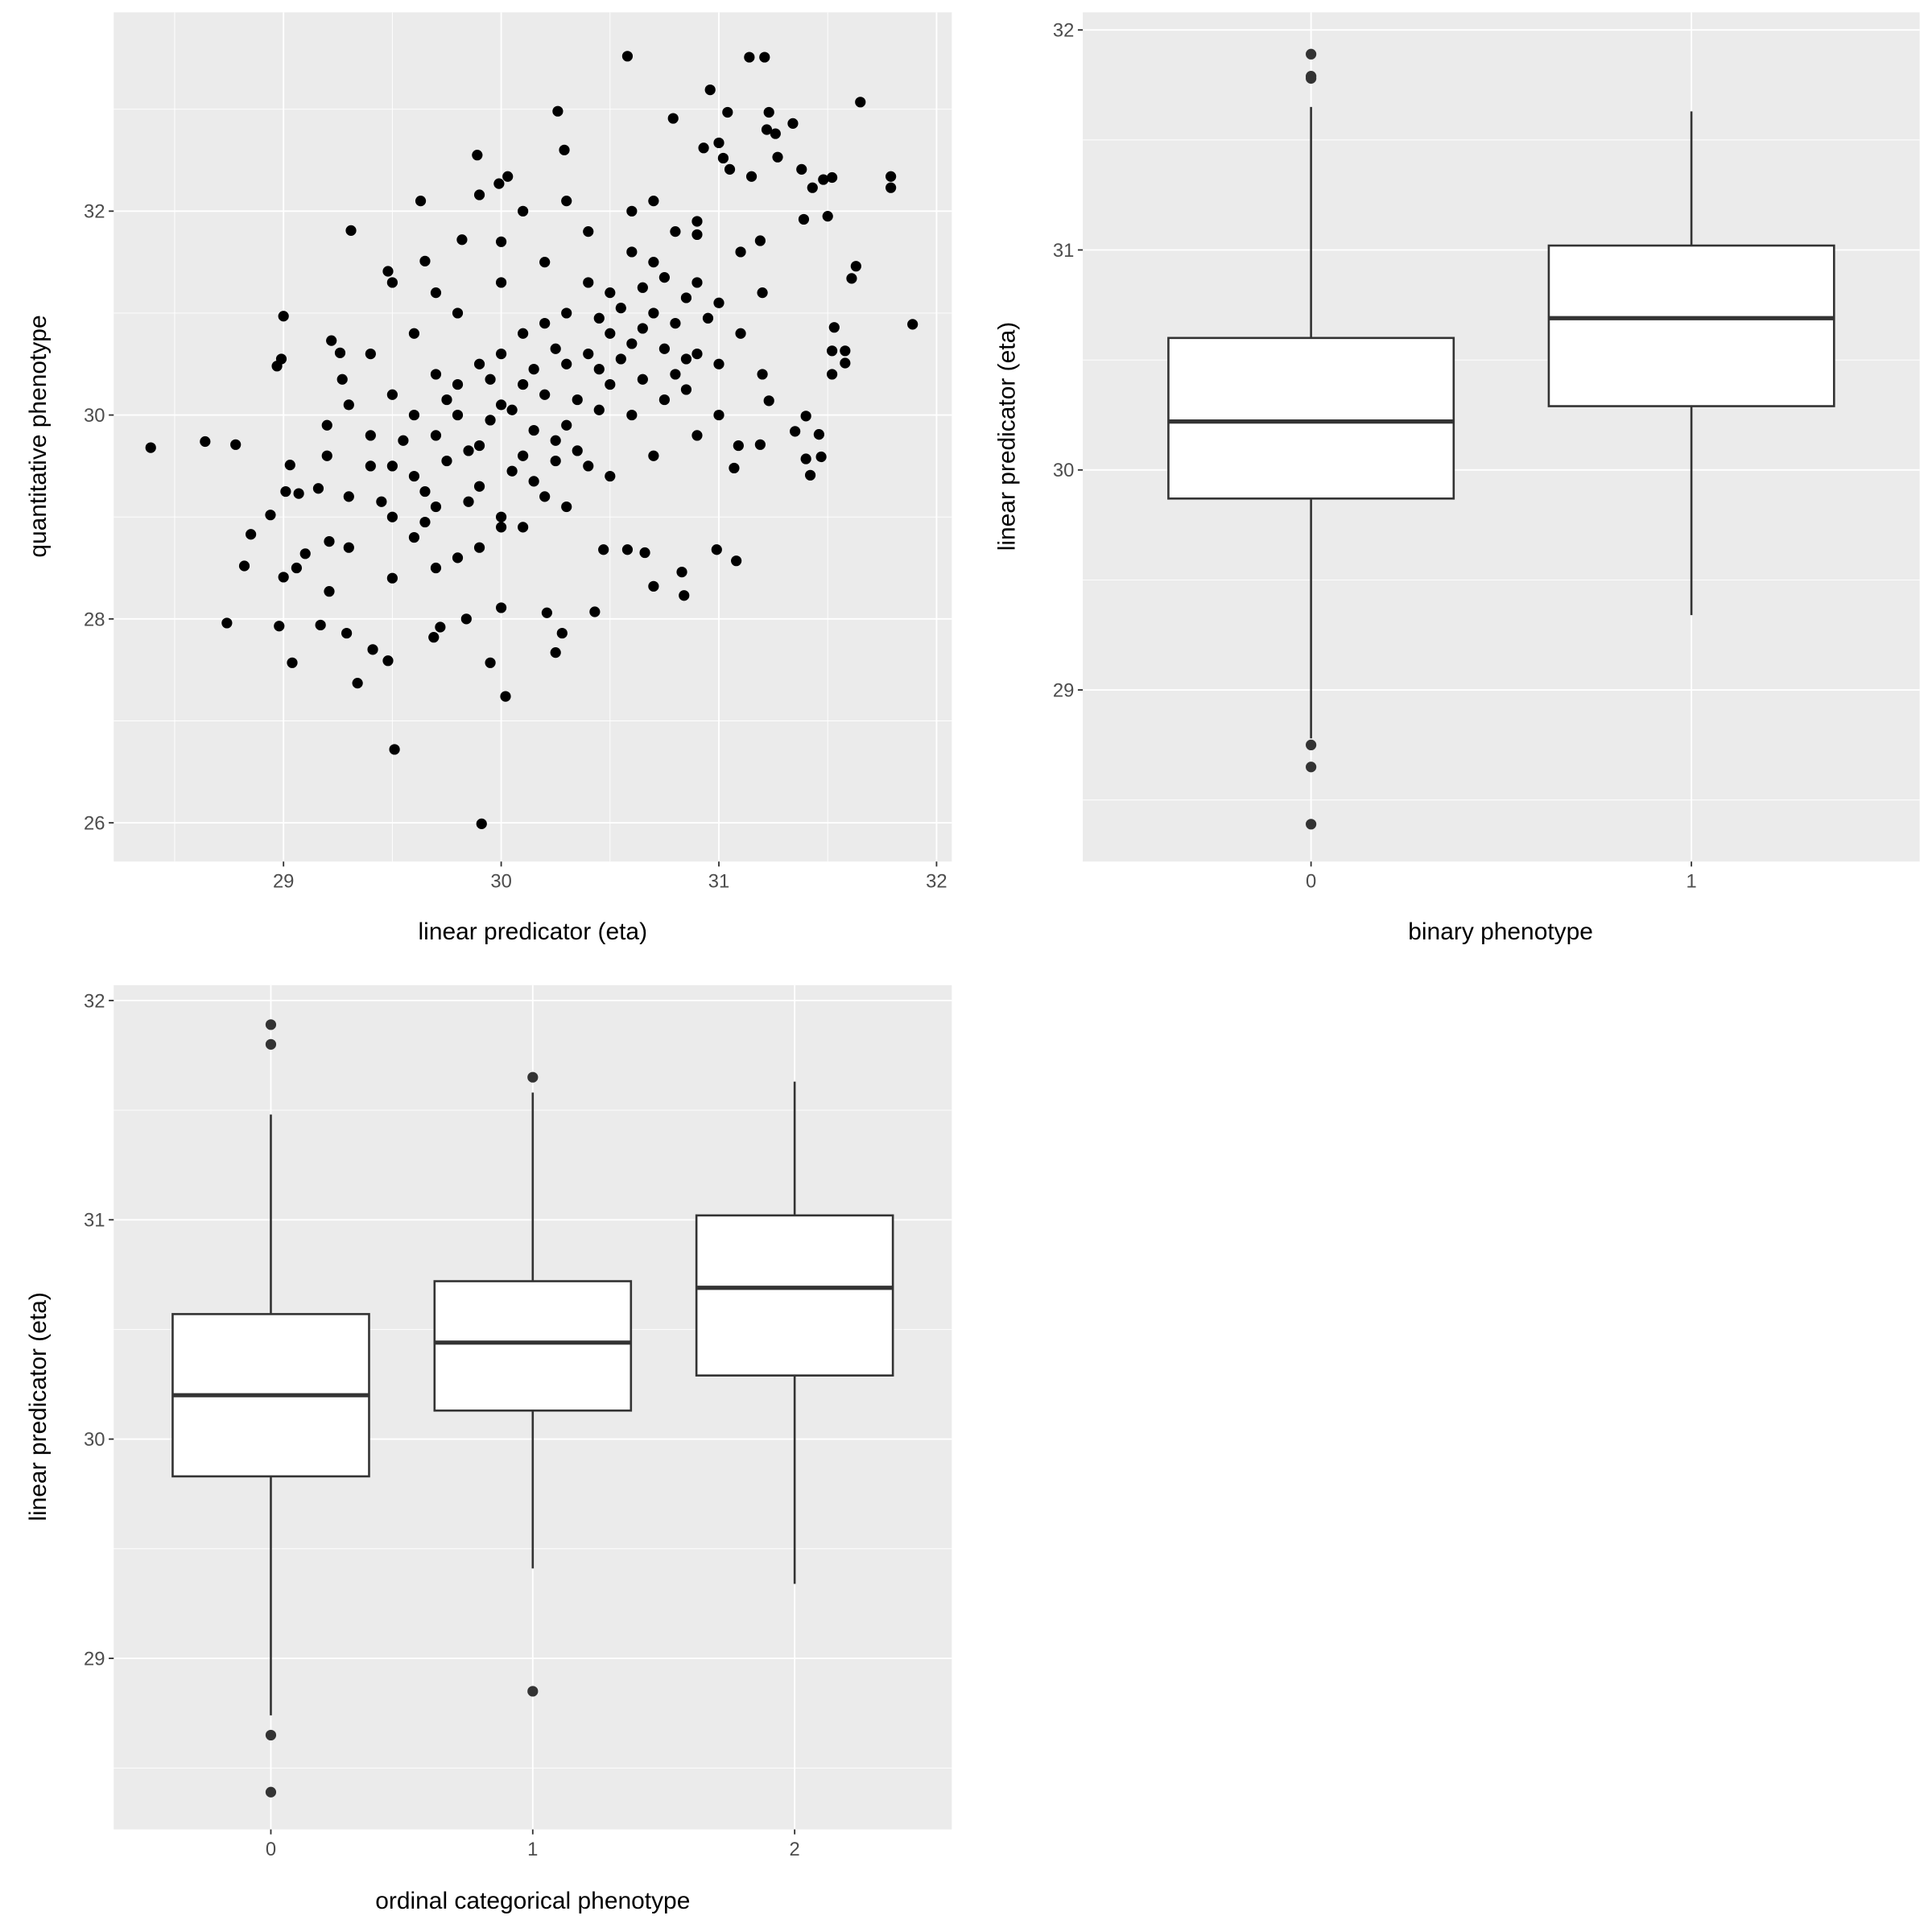  What do you see at coordinates (500, 881) in the screenshot?
I see `x-tick-label: 30` at bounding box center [500, 881].